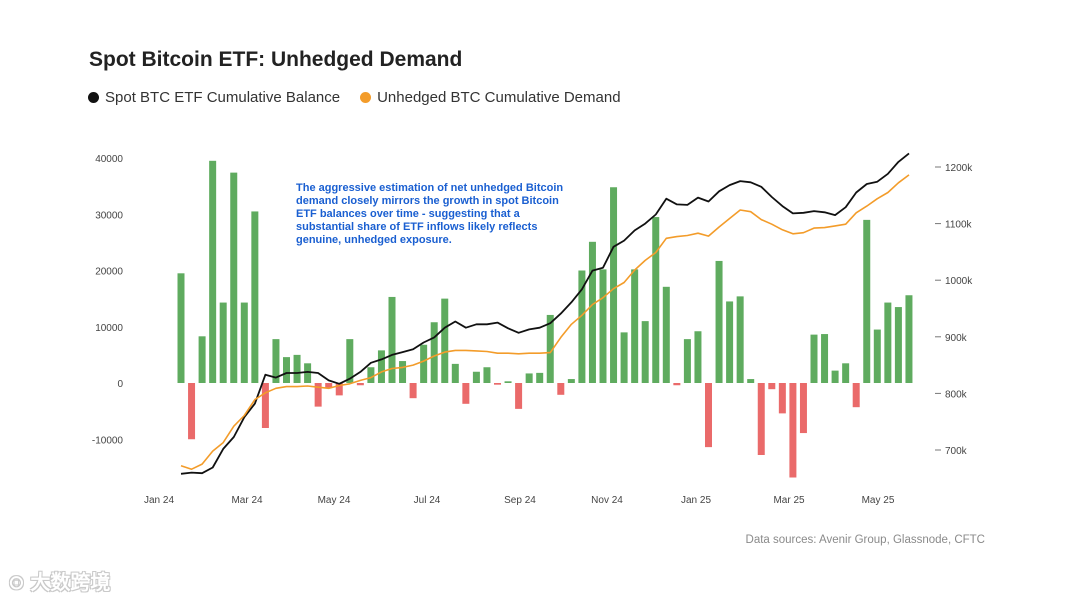 The height and width of the screenshot is (601, 1080). What do you see at coordinates (276, 59) in the screenshot?
I see `chart-title: Spot Bitcoin ETF: Unhedged Demand` at bounding box center [276, 59].